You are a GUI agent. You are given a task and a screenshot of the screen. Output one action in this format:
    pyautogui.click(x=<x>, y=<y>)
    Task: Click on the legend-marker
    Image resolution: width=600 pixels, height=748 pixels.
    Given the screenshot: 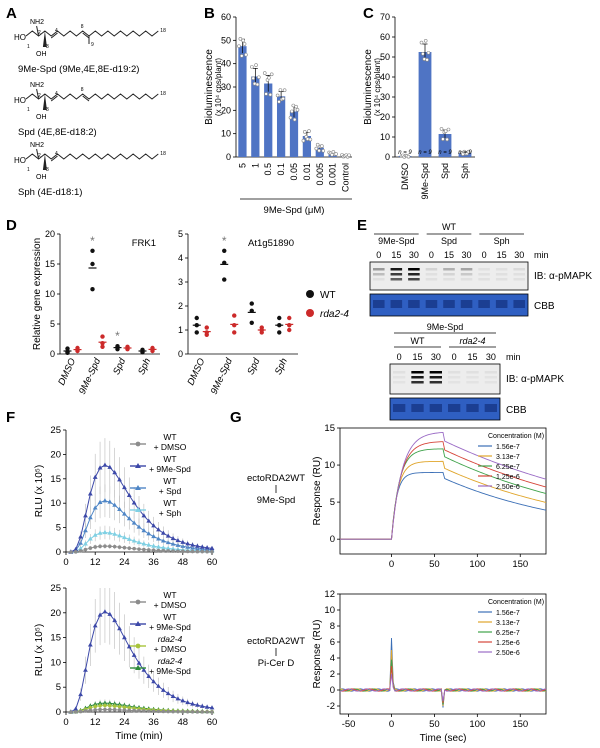 What is the action you would take?
    pyautogui.click(x=138, y=646)
    